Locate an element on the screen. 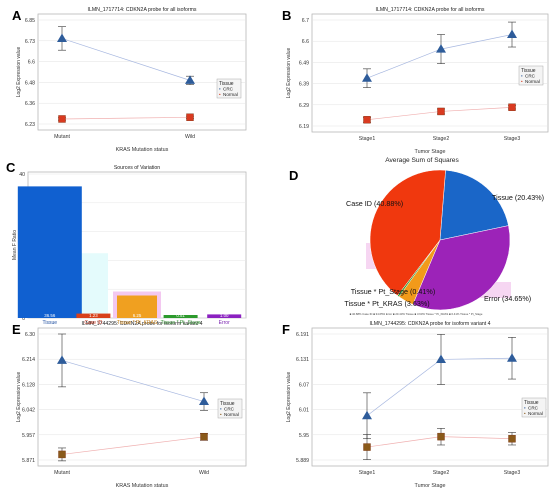  bar-value-label: 1.23 is located at coordinates (93, 315).